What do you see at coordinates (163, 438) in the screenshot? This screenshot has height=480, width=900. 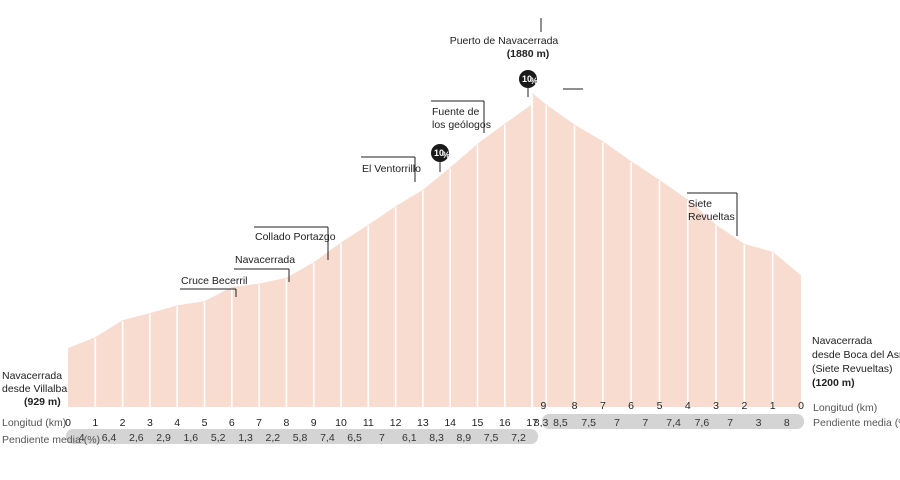 I see `left-slope-value: 2,9` at bounding box center [163, 438].